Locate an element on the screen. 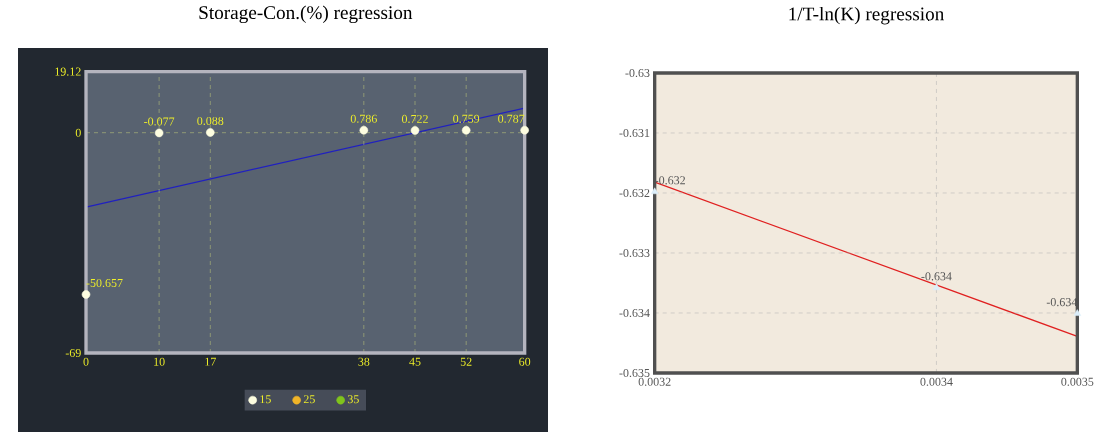  x-tick-label: 0 is located at coordinates (86, 361).